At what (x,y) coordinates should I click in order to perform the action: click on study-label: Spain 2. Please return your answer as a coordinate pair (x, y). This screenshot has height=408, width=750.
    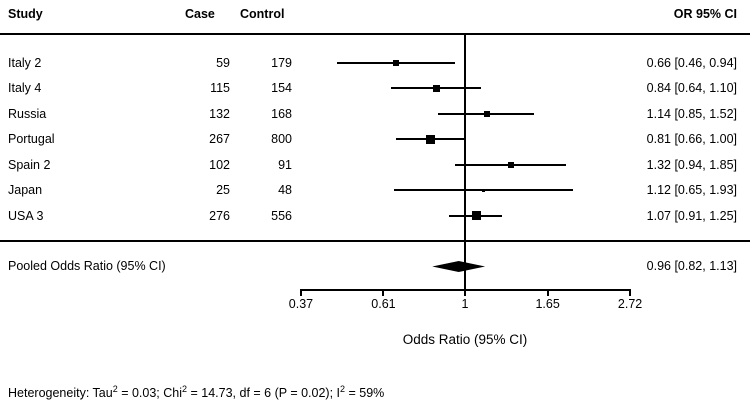
    Looking at the image, I should click on (29, 164).